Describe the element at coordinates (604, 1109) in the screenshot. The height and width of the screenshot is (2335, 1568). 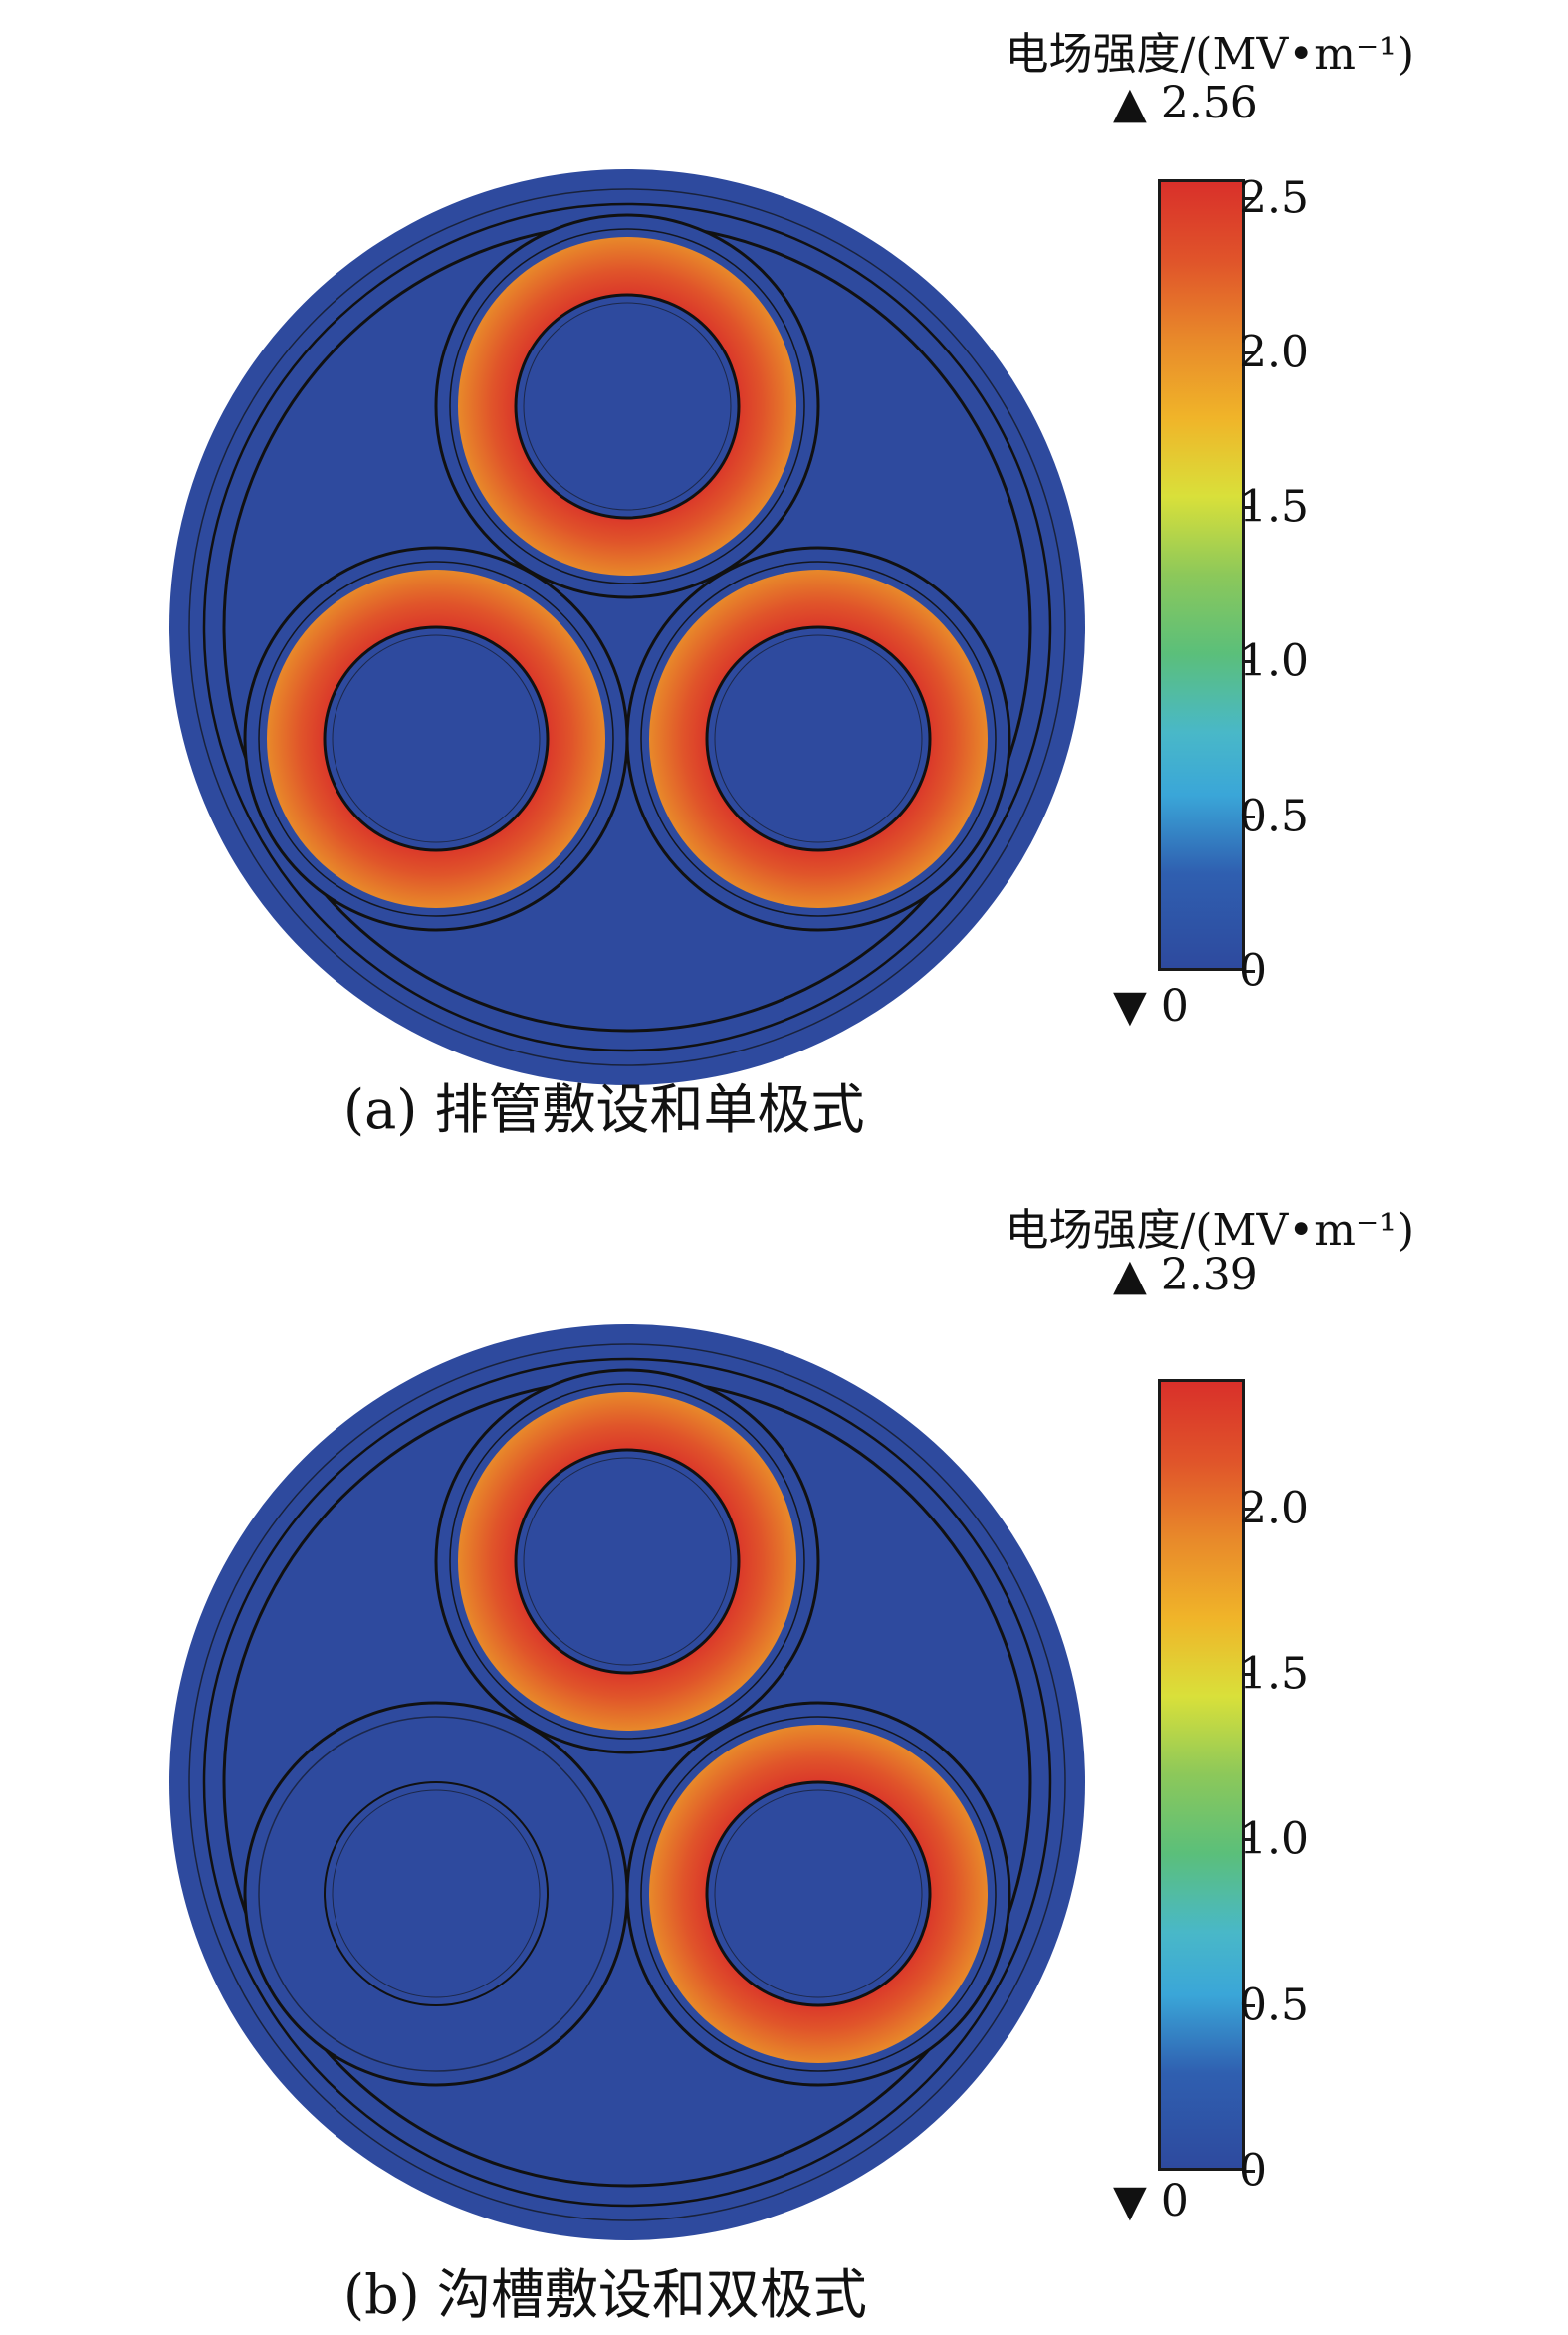
I see `panel-caption: (a) 排管敷设和单极式` at that location.